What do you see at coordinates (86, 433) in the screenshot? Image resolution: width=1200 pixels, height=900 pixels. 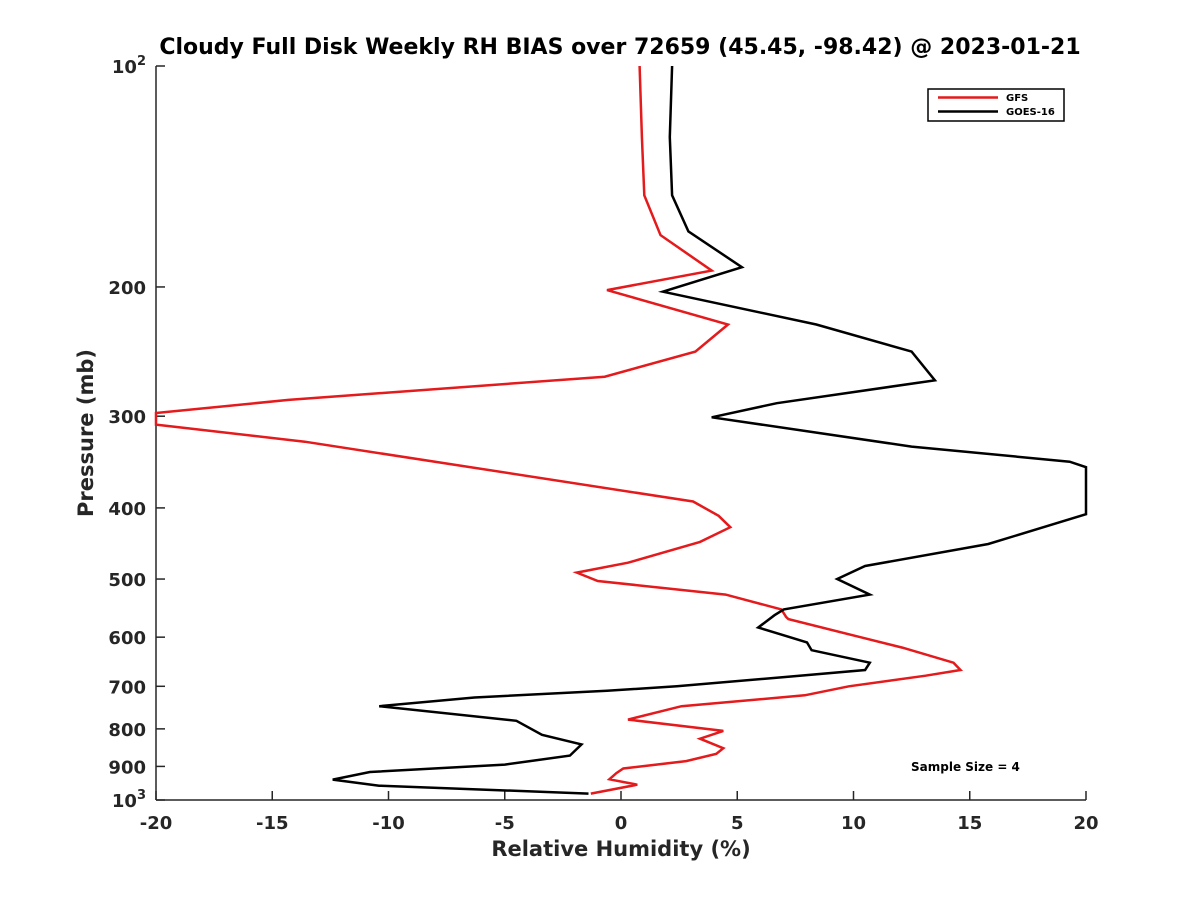 I see `y-axis-label: Pressure (mb)` at bounding box center [86, 433].